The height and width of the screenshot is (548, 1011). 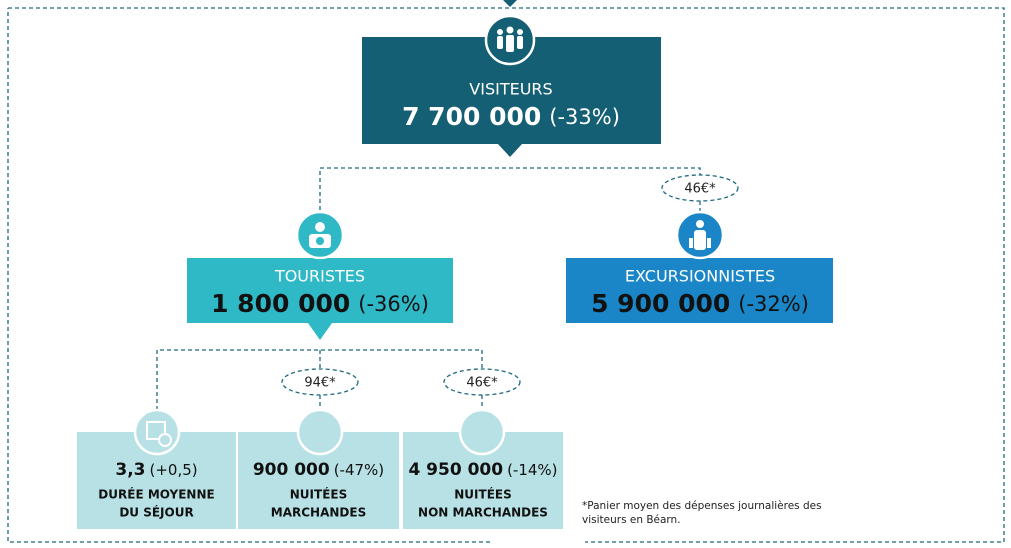 I want to click on spending: 94€*, so click(x=320, y=383).